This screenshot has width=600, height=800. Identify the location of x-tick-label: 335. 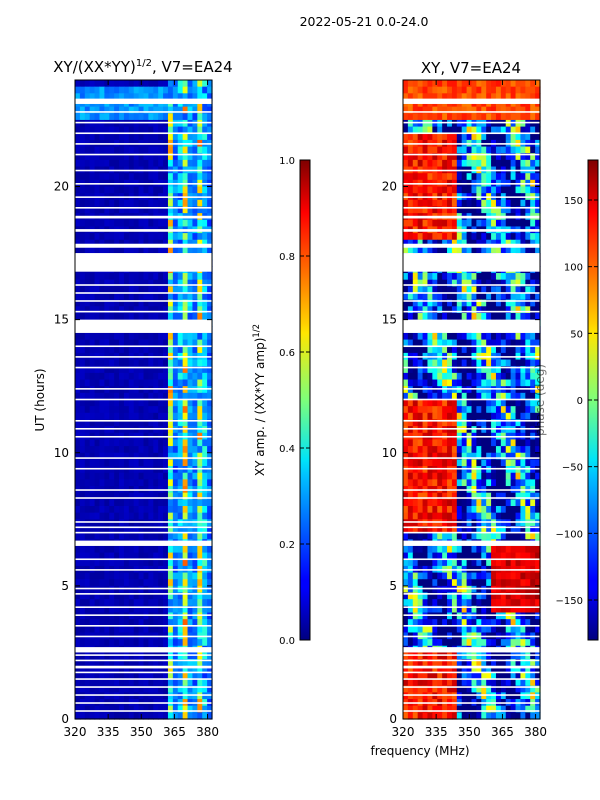
(108, 732).